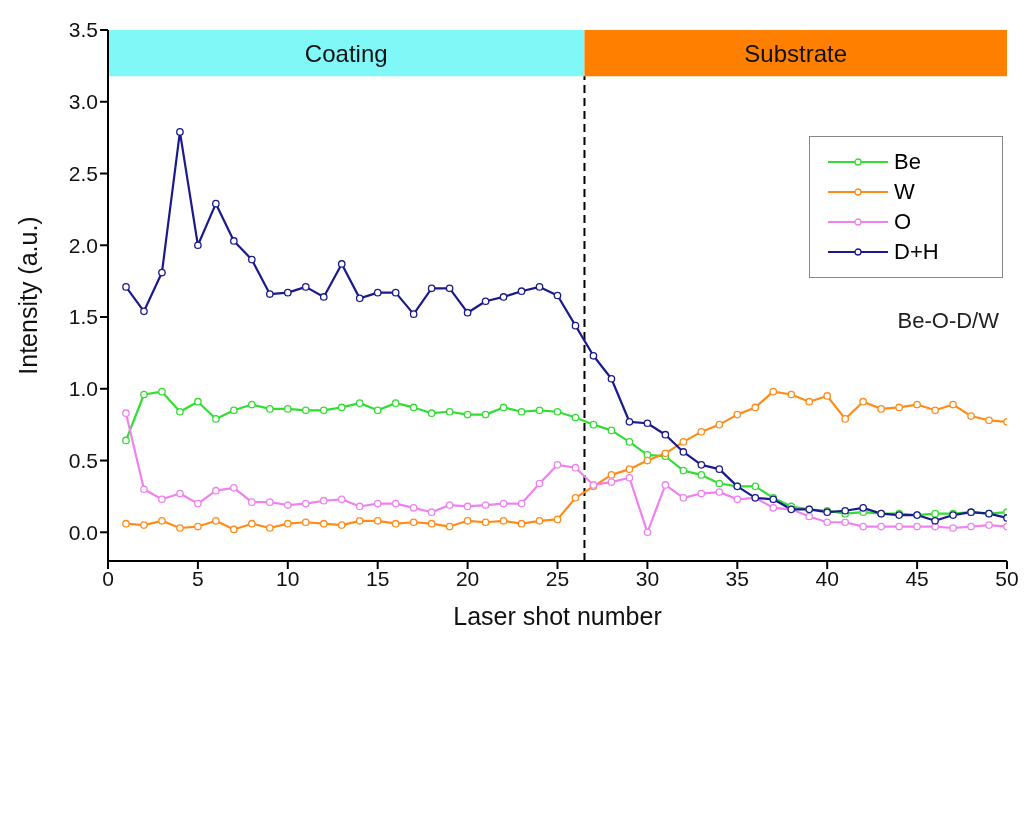 The height and width of the screenshot is (825, 1033). What do you see at coordinates (83, 317) in the screenshot?
I see `y-tick-label: 1.5` at bounding box center [83, 317].